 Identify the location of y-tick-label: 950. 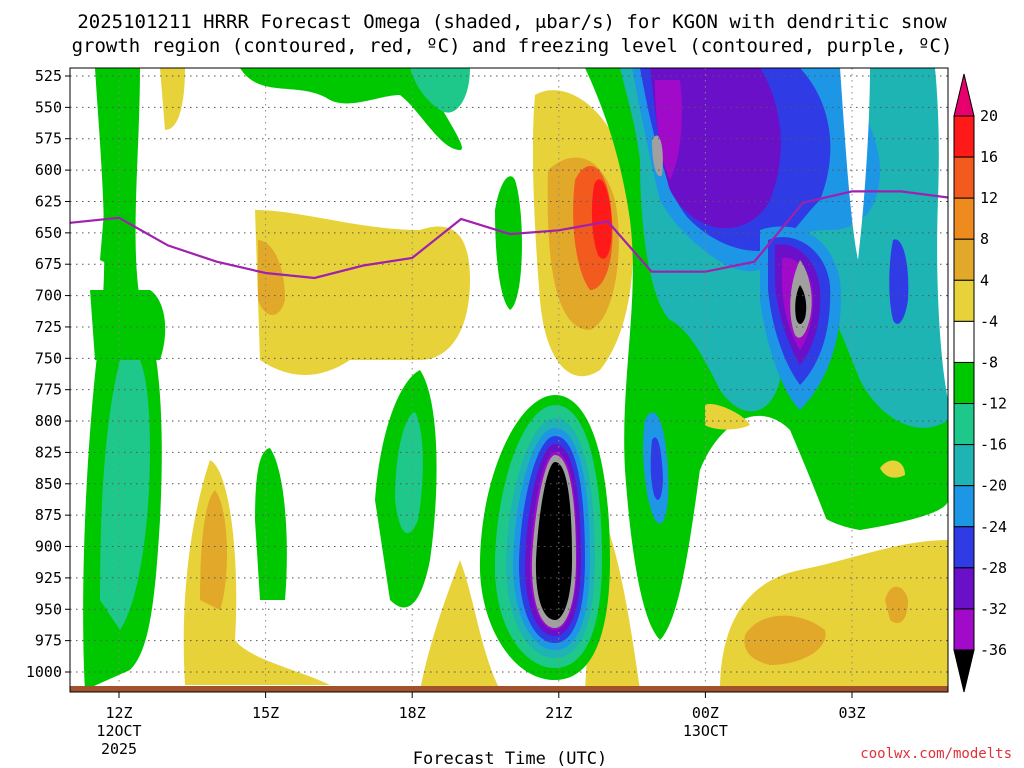
(48, 609).